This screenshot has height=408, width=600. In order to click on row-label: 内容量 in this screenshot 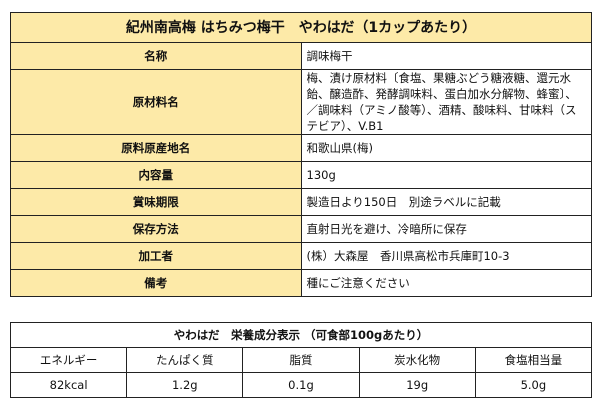, I will do `click(156, 175)`.